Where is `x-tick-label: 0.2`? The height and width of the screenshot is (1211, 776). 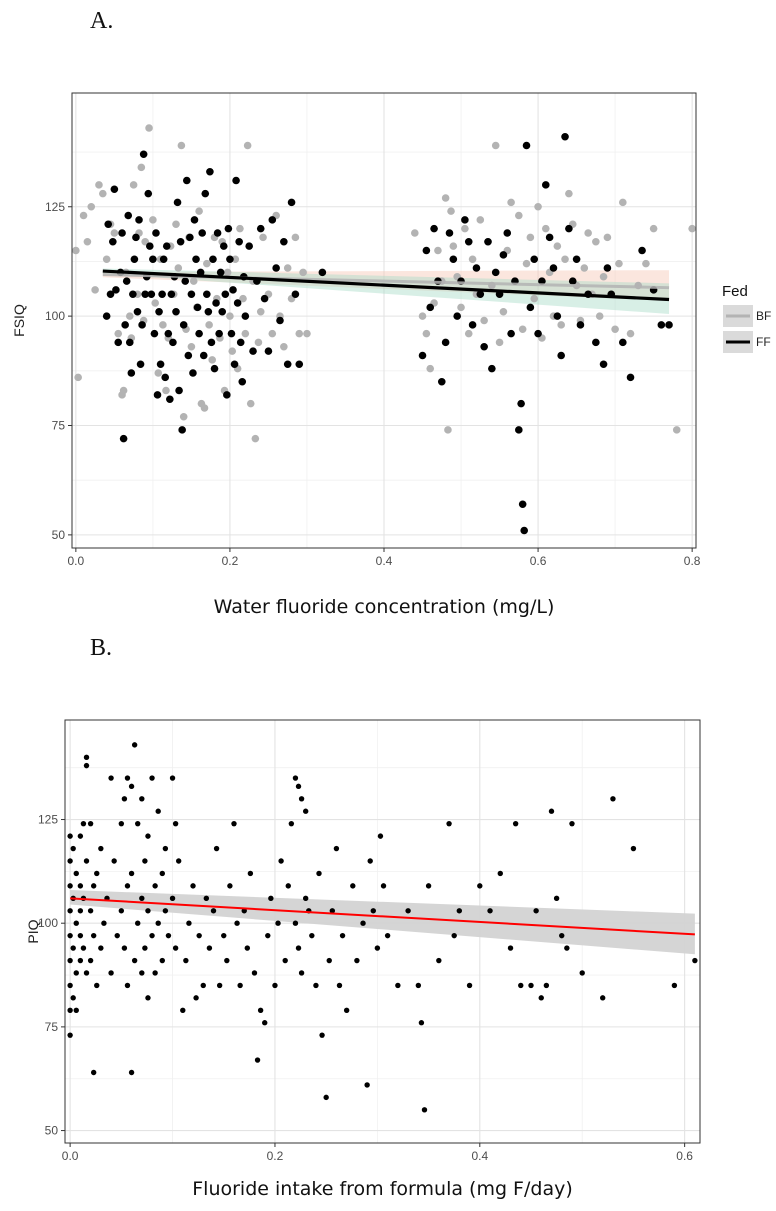 x-tick-label: 0.2 is located at coordinates (230, 561).